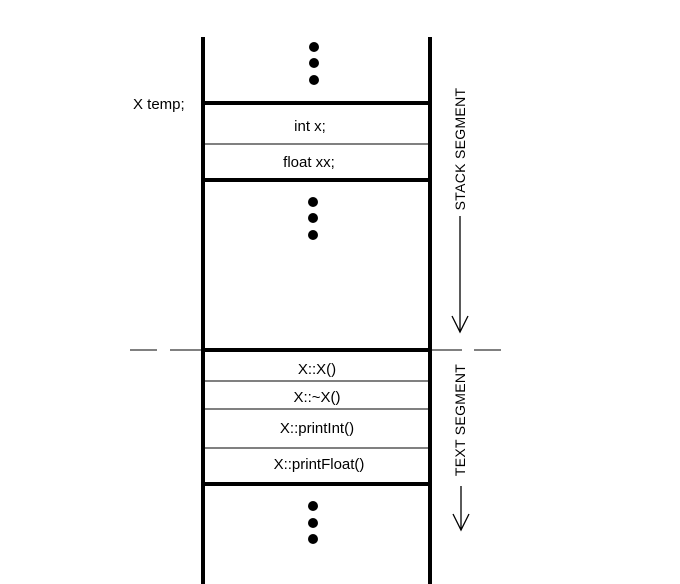 The height and width of the screenshot is (584, 680). Describe the element at coordinates (317, 369) in the screenshot. I see `text-cell-constructor: X::X()` at that location.